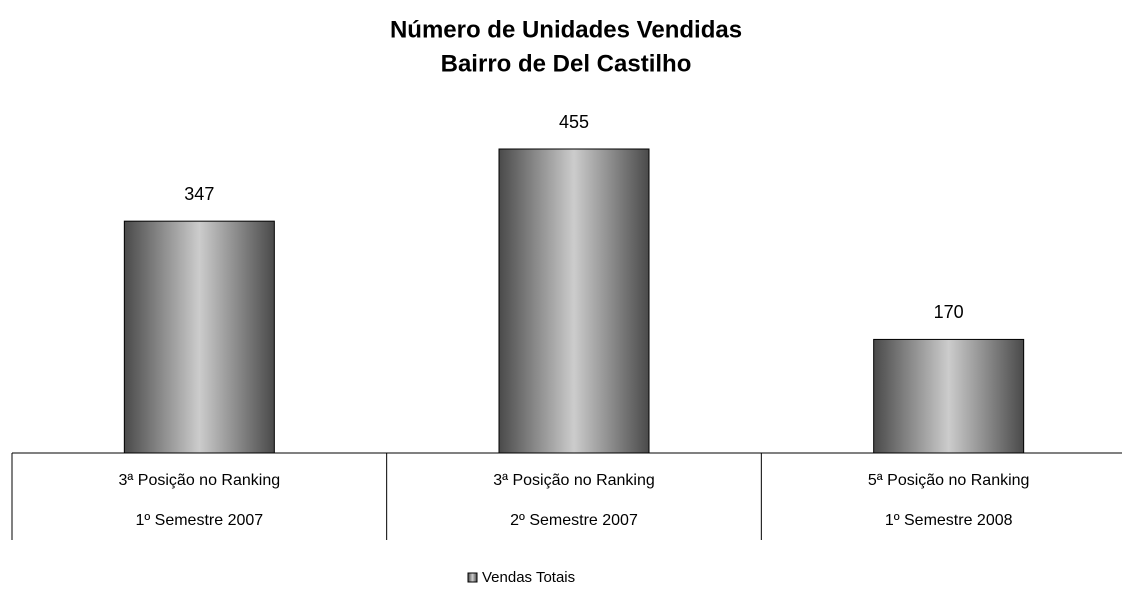 The height and width of the screenshot is (589, 1122). What do you see at coordinates (472, 577) in the screenshot?
I see `legend-swatch` at bounding box center [472, 577].